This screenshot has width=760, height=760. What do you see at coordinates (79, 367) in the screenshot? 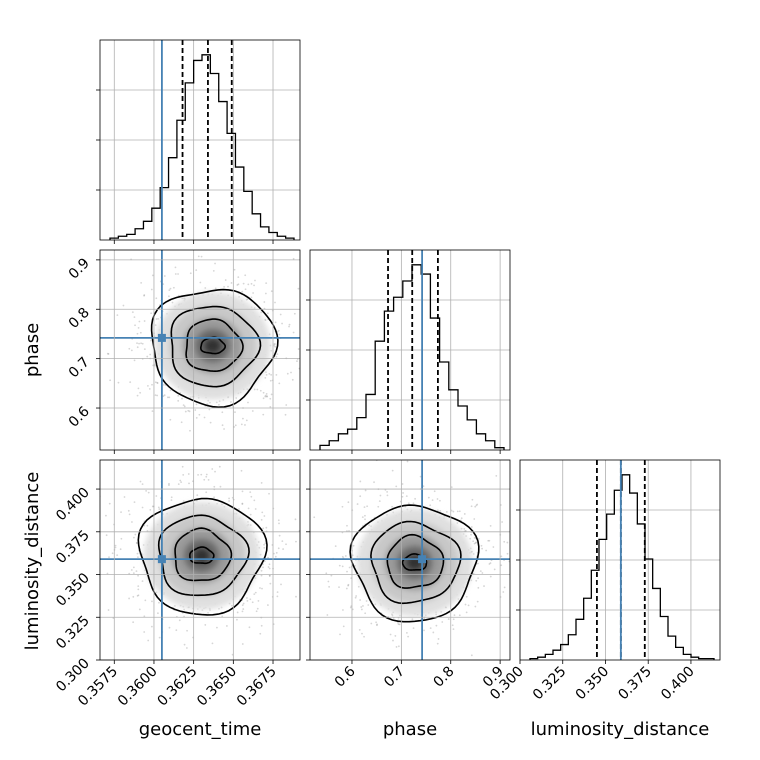
I see `y-tick-label: 0.7` at bounding box center [79, 367].